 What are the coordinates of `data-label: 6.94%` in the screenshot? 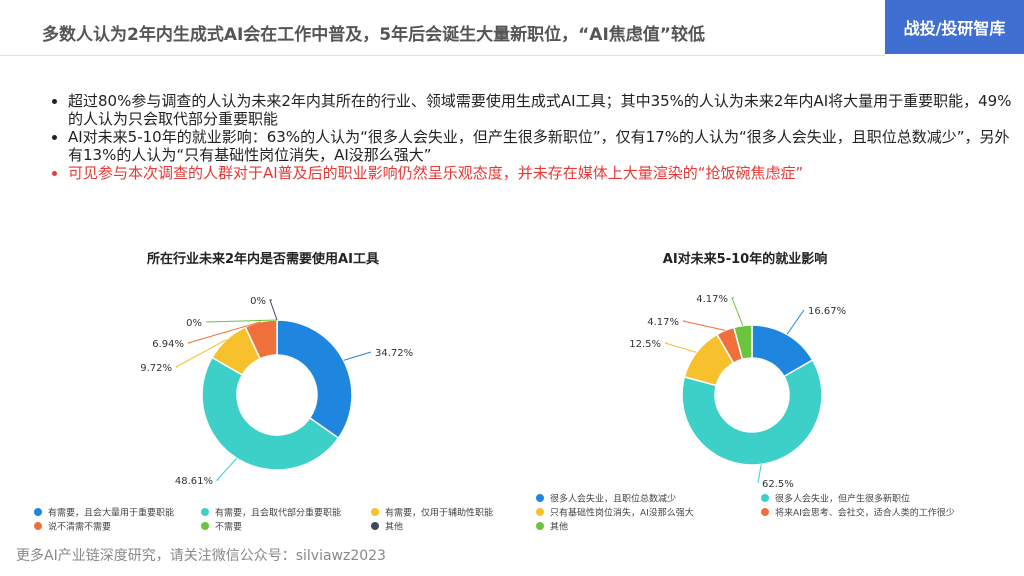 It's located at (168, 344).